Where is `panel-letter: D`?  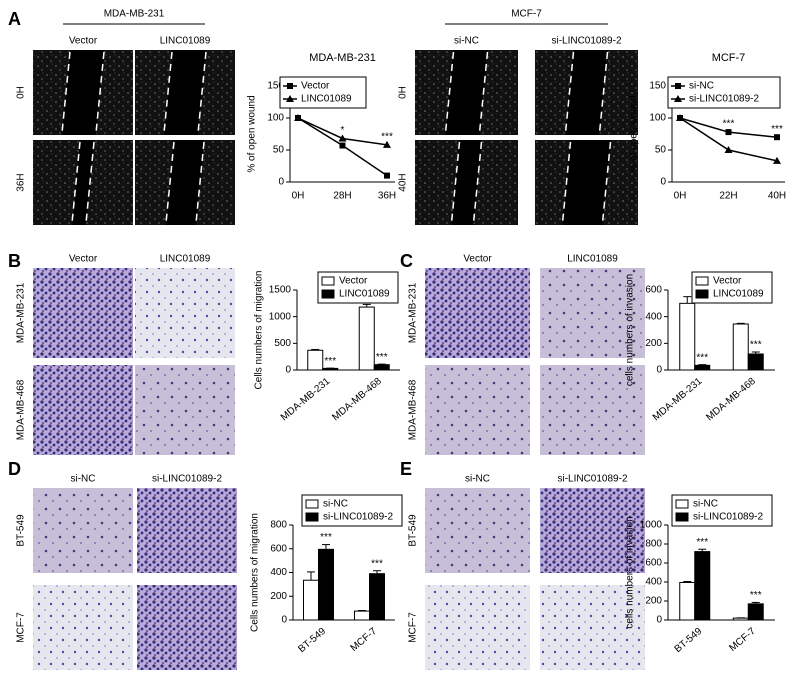
panel-letter: D is located at coordinates (14, 469).